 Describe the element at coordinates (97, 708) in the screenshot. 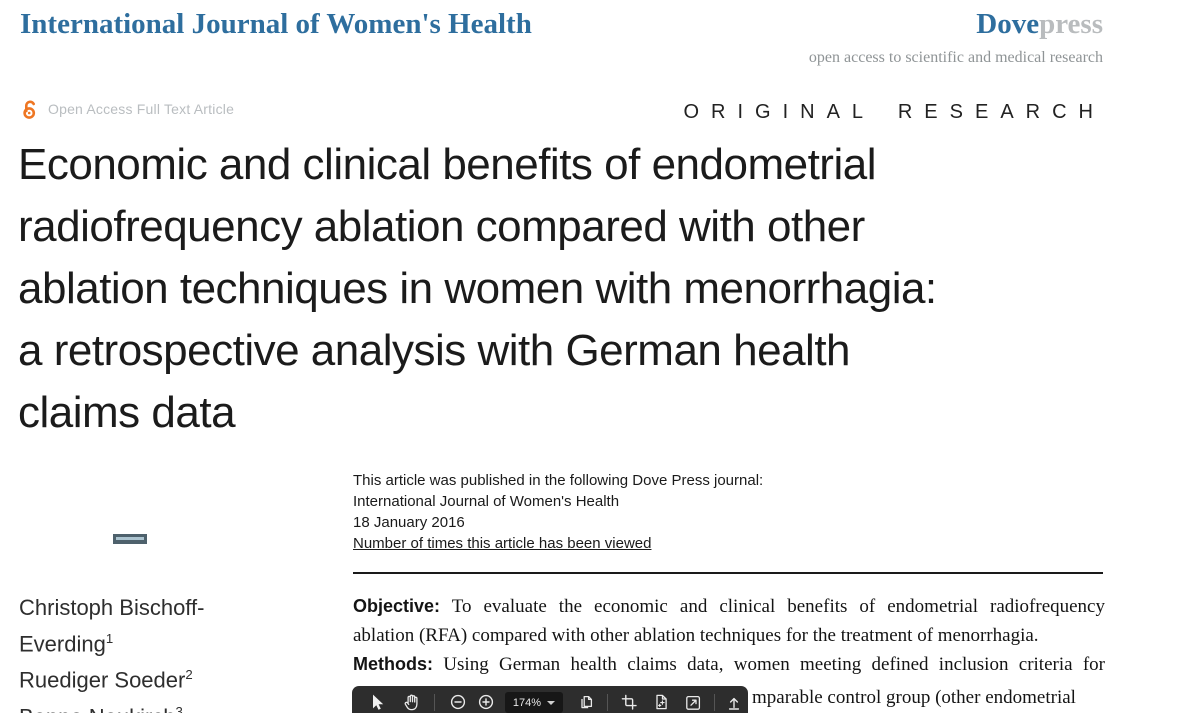

I see `author-name: Benno Neukirch` at that location.